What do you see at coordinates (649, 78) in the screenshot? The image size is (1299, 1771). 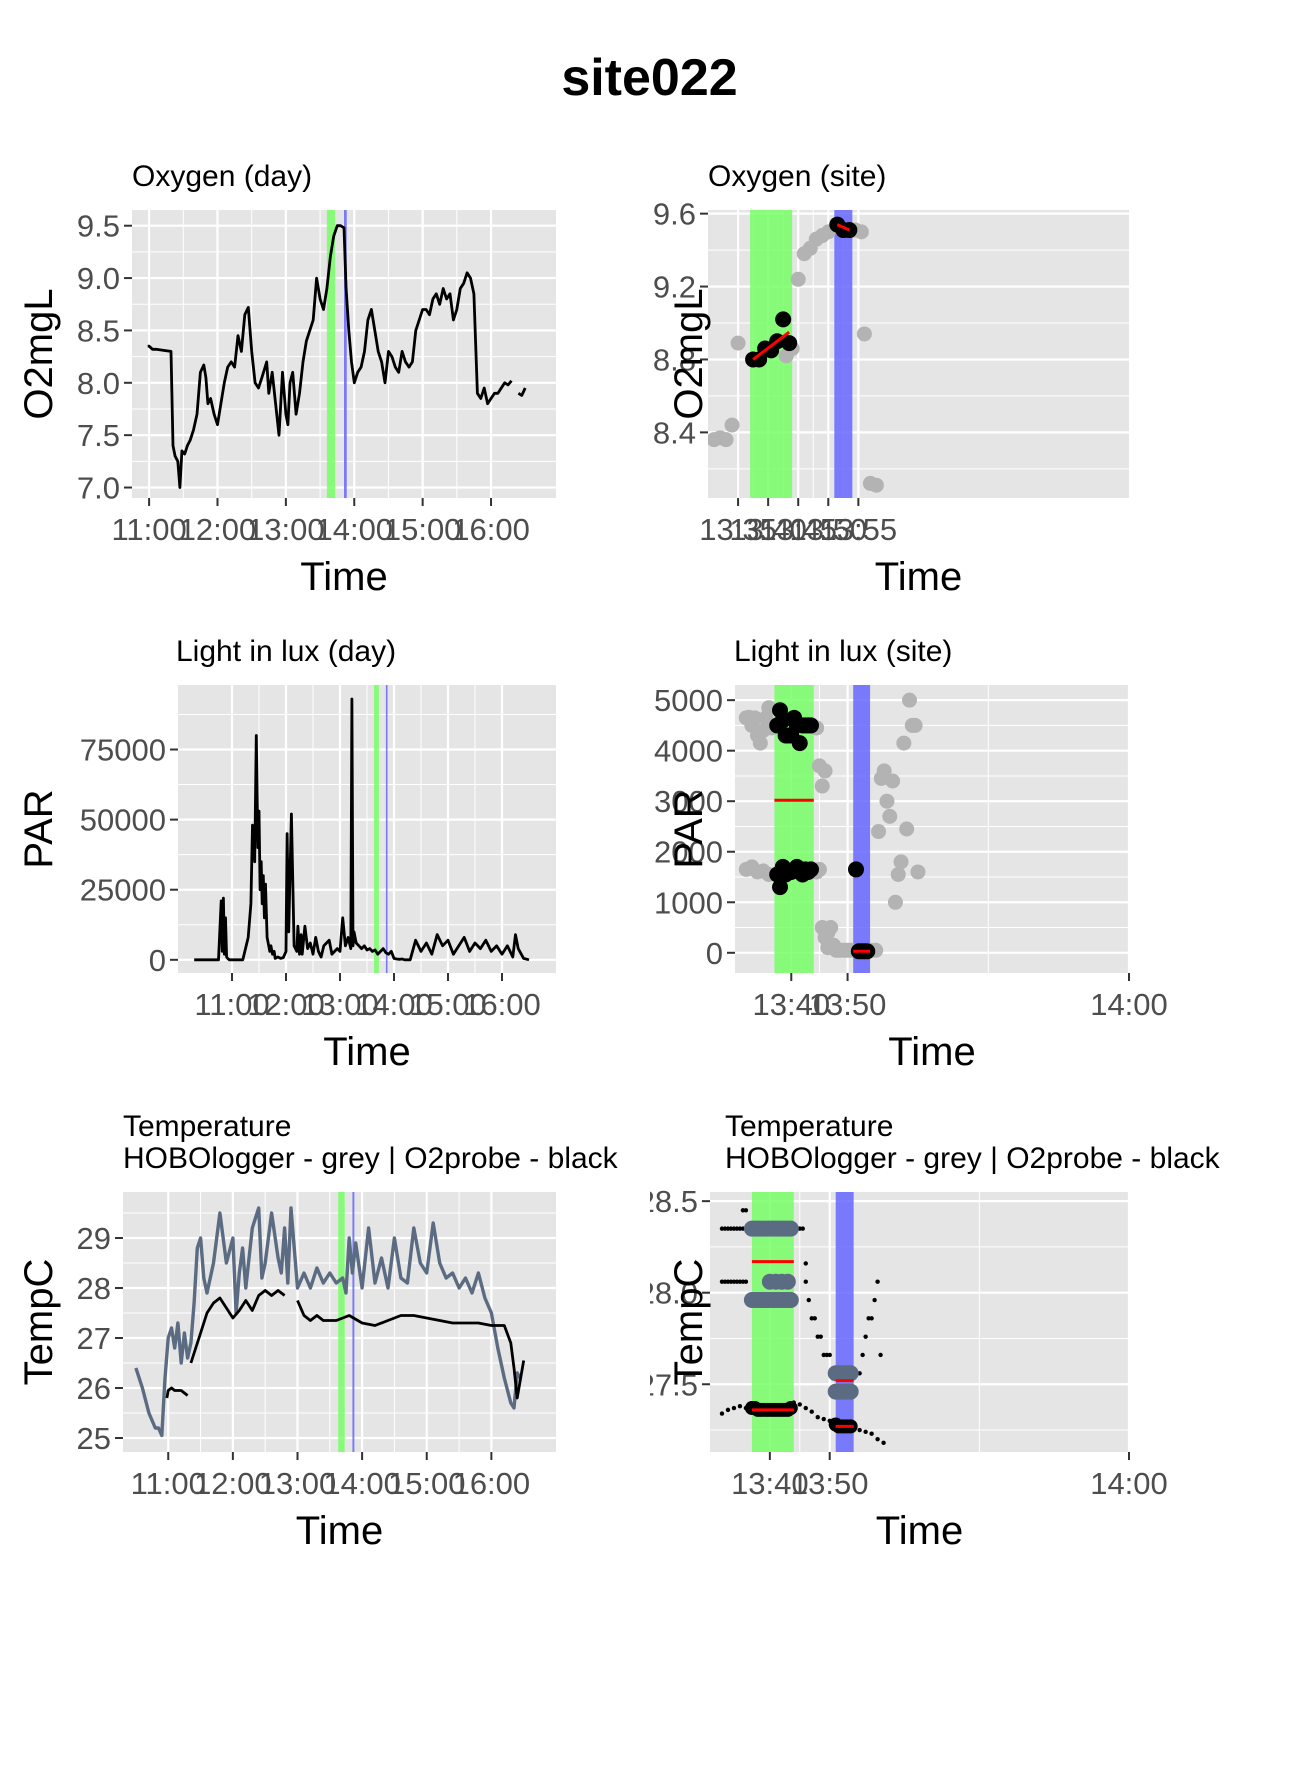 I see `page-title: site022` at bounding box center [649, 78].